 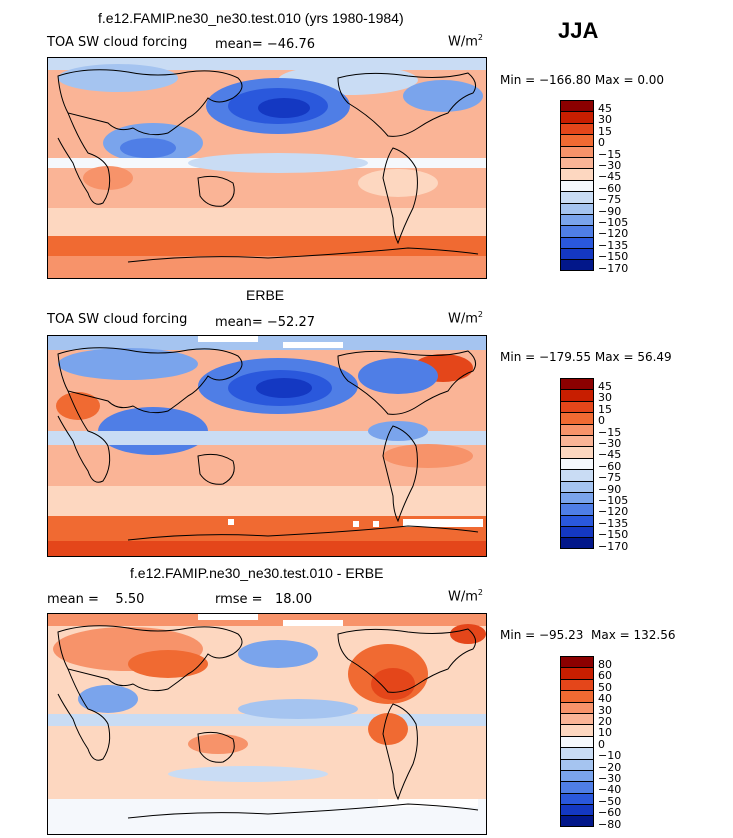 What do you see at coordinates (610, 767) in the screenshot?
I see `colorbar-tick-label: −20` at bounding box center [610, 767].